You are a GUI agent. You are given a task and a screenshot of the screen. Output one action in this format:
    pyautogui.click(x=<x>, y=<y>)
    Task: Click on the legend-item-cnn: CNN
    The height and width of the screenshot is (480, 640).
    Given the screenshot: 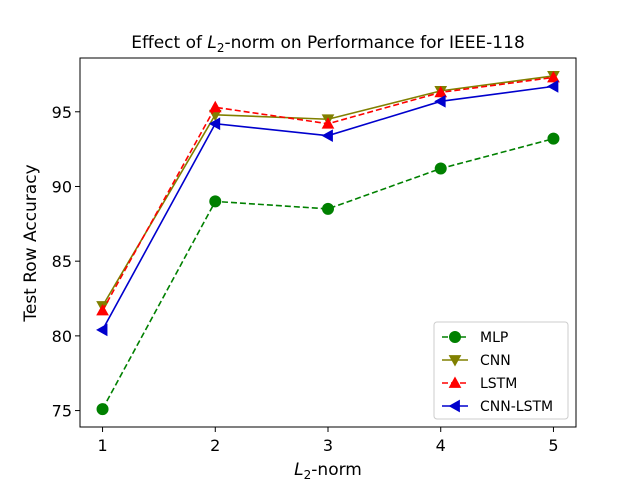 What is the action you would take?
    pyautogui.click(x=476, y=361)
    